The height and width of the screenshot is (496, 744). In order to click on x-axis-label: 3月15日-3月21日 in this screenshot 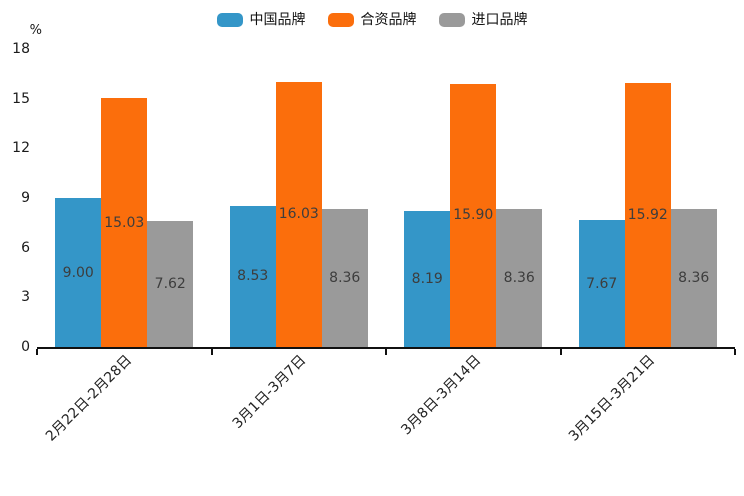, I will do `click(612, 398)`.